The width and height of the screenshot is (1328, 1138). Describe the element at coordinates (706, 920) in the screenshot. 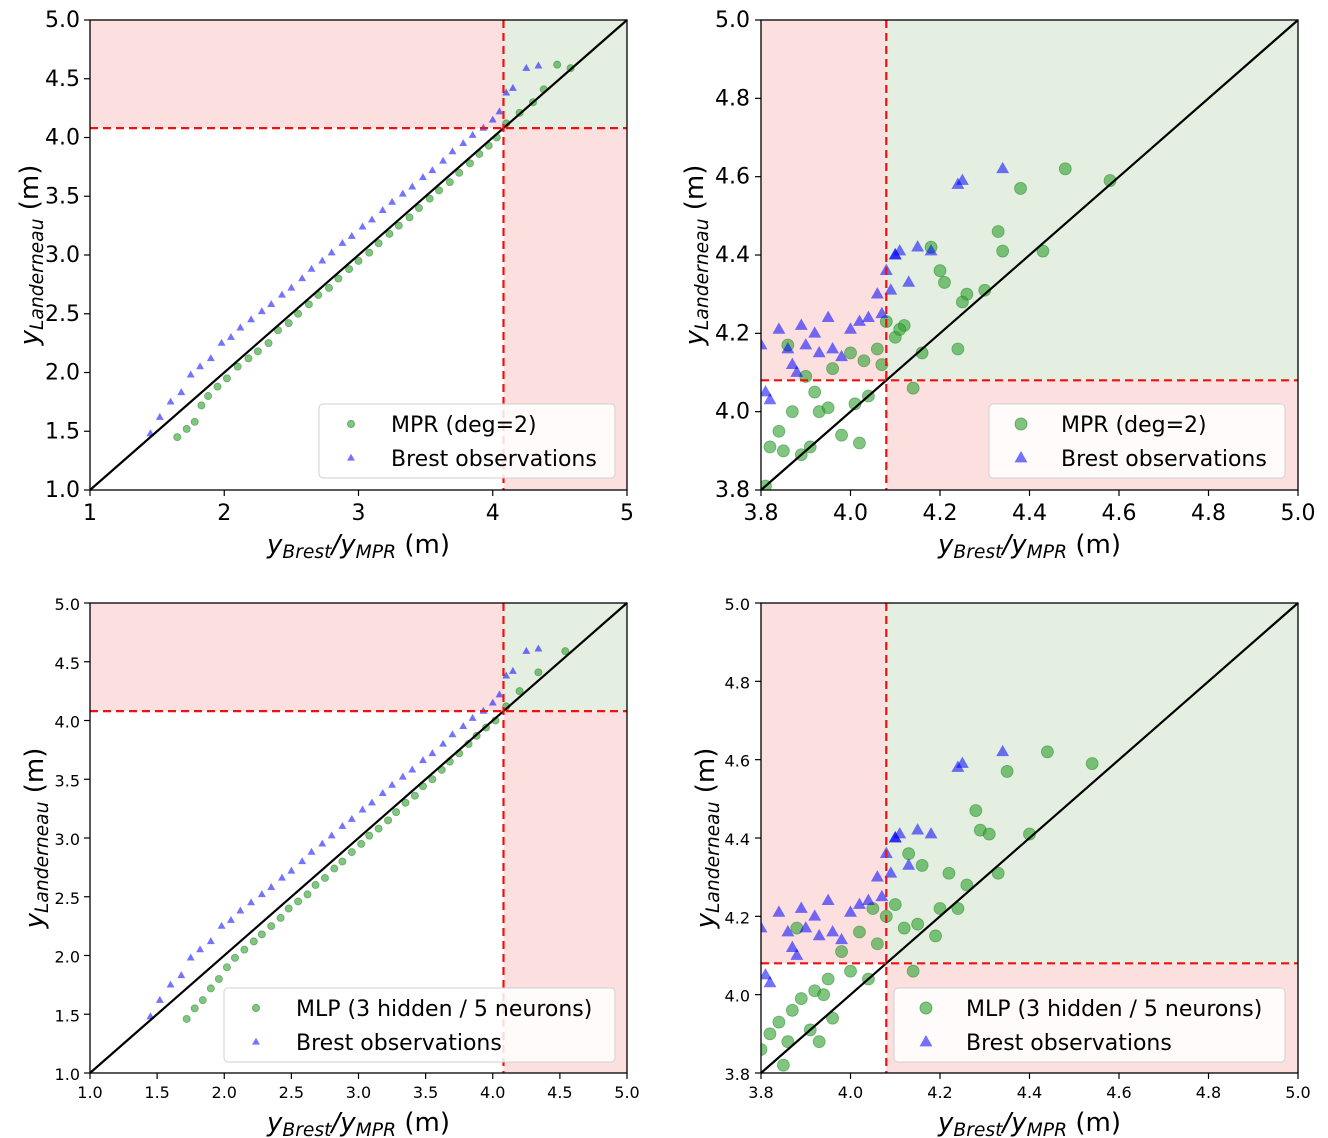

I see `y-axis-label-part: y` at that location.